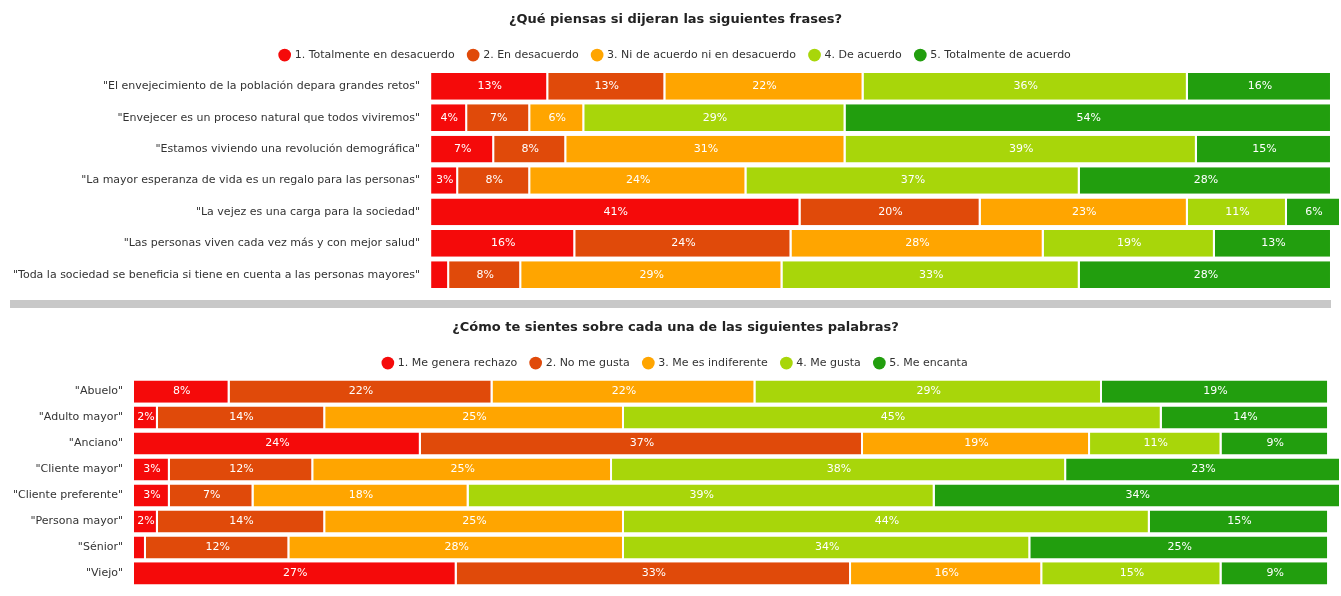  What do you see at coordinates (890, 211) in the screenshot?
I see `data-label: 20%` at bounding box center [890, 211].